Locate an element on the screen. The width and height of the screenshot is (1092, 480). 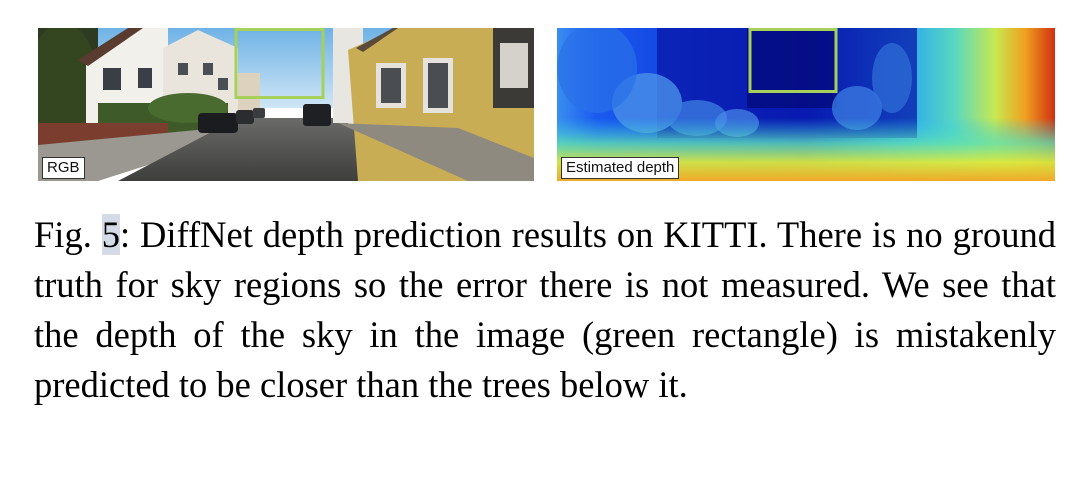
rgb-street-image is located at coordinates (286, 104).